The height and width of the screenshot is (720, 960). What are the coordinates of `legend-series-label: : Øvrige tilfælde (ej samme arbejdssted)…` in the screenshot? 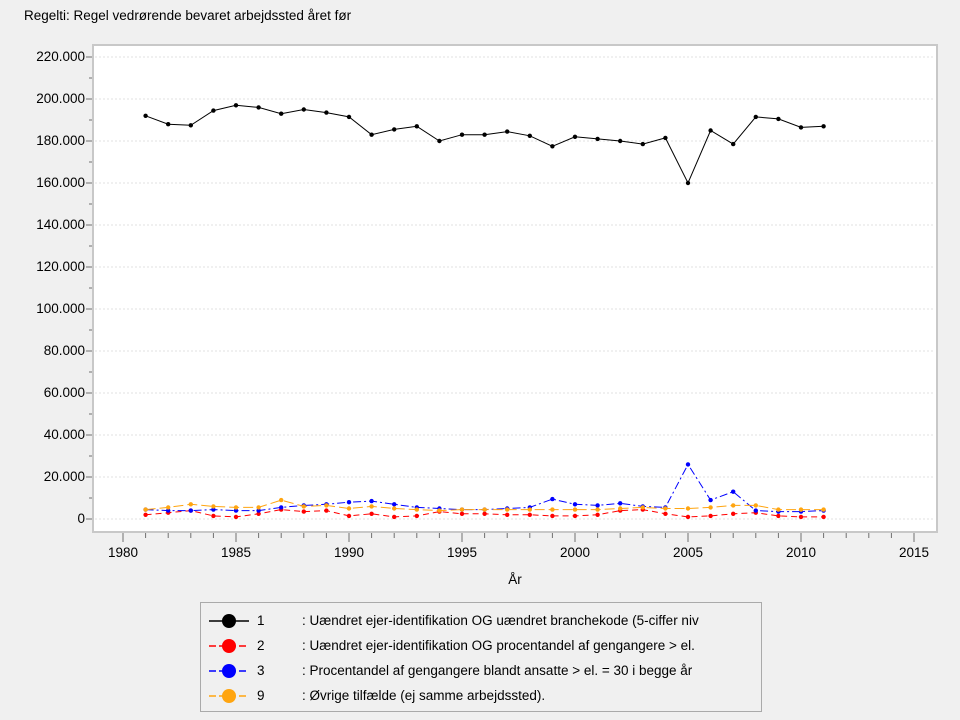 It's located at (424, 695).